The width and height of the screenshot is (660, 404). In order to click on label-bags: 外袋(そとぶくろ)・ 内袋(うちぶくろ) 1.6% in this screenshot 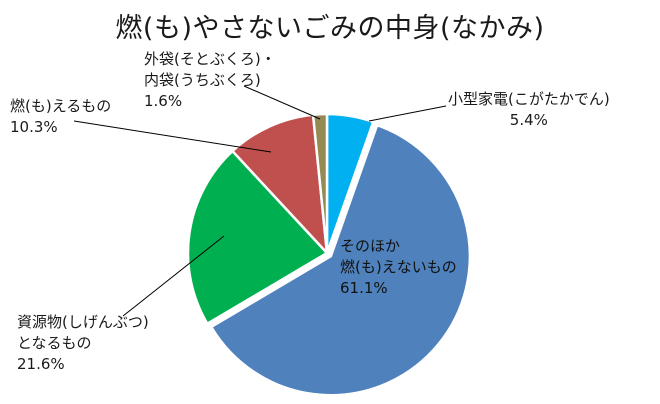, I will do `click(210, 80)`.